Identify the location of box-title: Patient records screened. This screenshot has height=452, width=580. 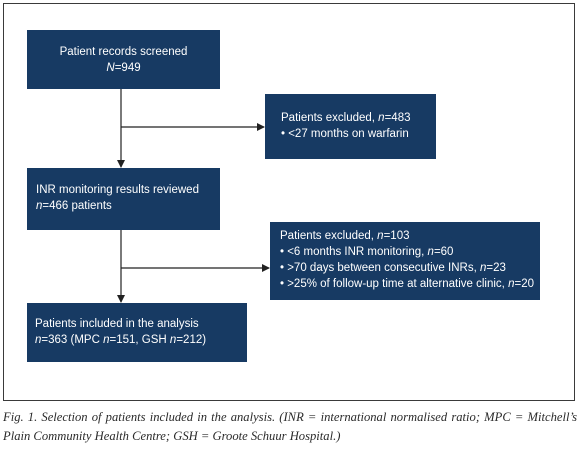
(123, 52).